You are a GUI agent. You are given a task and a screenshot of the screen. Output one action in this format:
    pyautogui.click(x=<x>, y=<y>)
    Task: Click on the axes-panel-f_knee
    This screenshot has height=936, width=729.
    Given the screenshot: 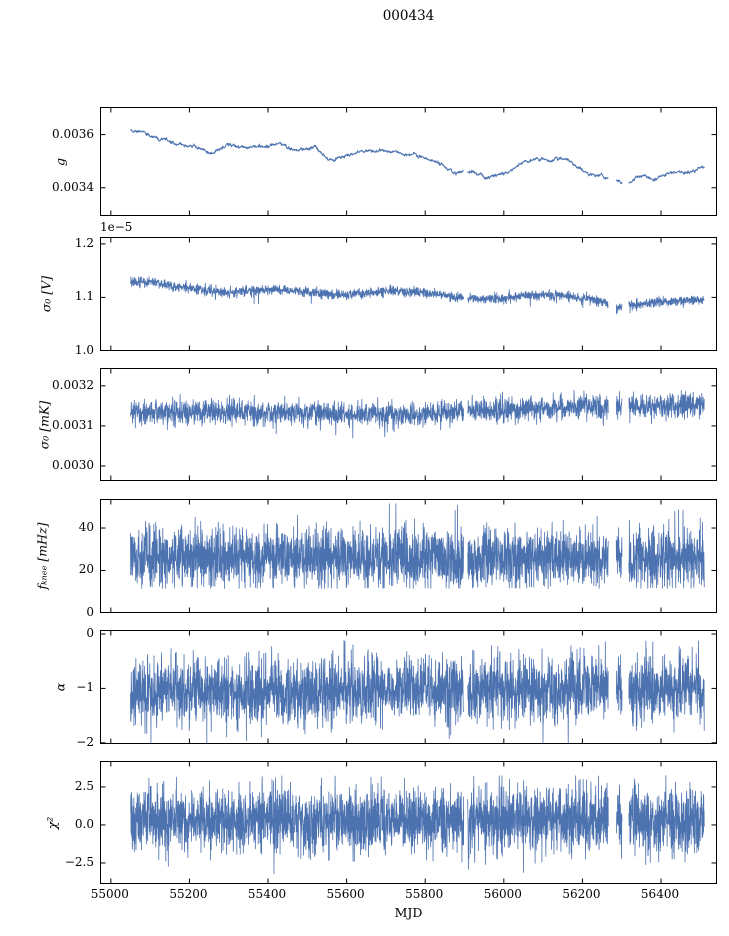 What is the action you would take?
    pyautogui.click(x=408, y=556)
    